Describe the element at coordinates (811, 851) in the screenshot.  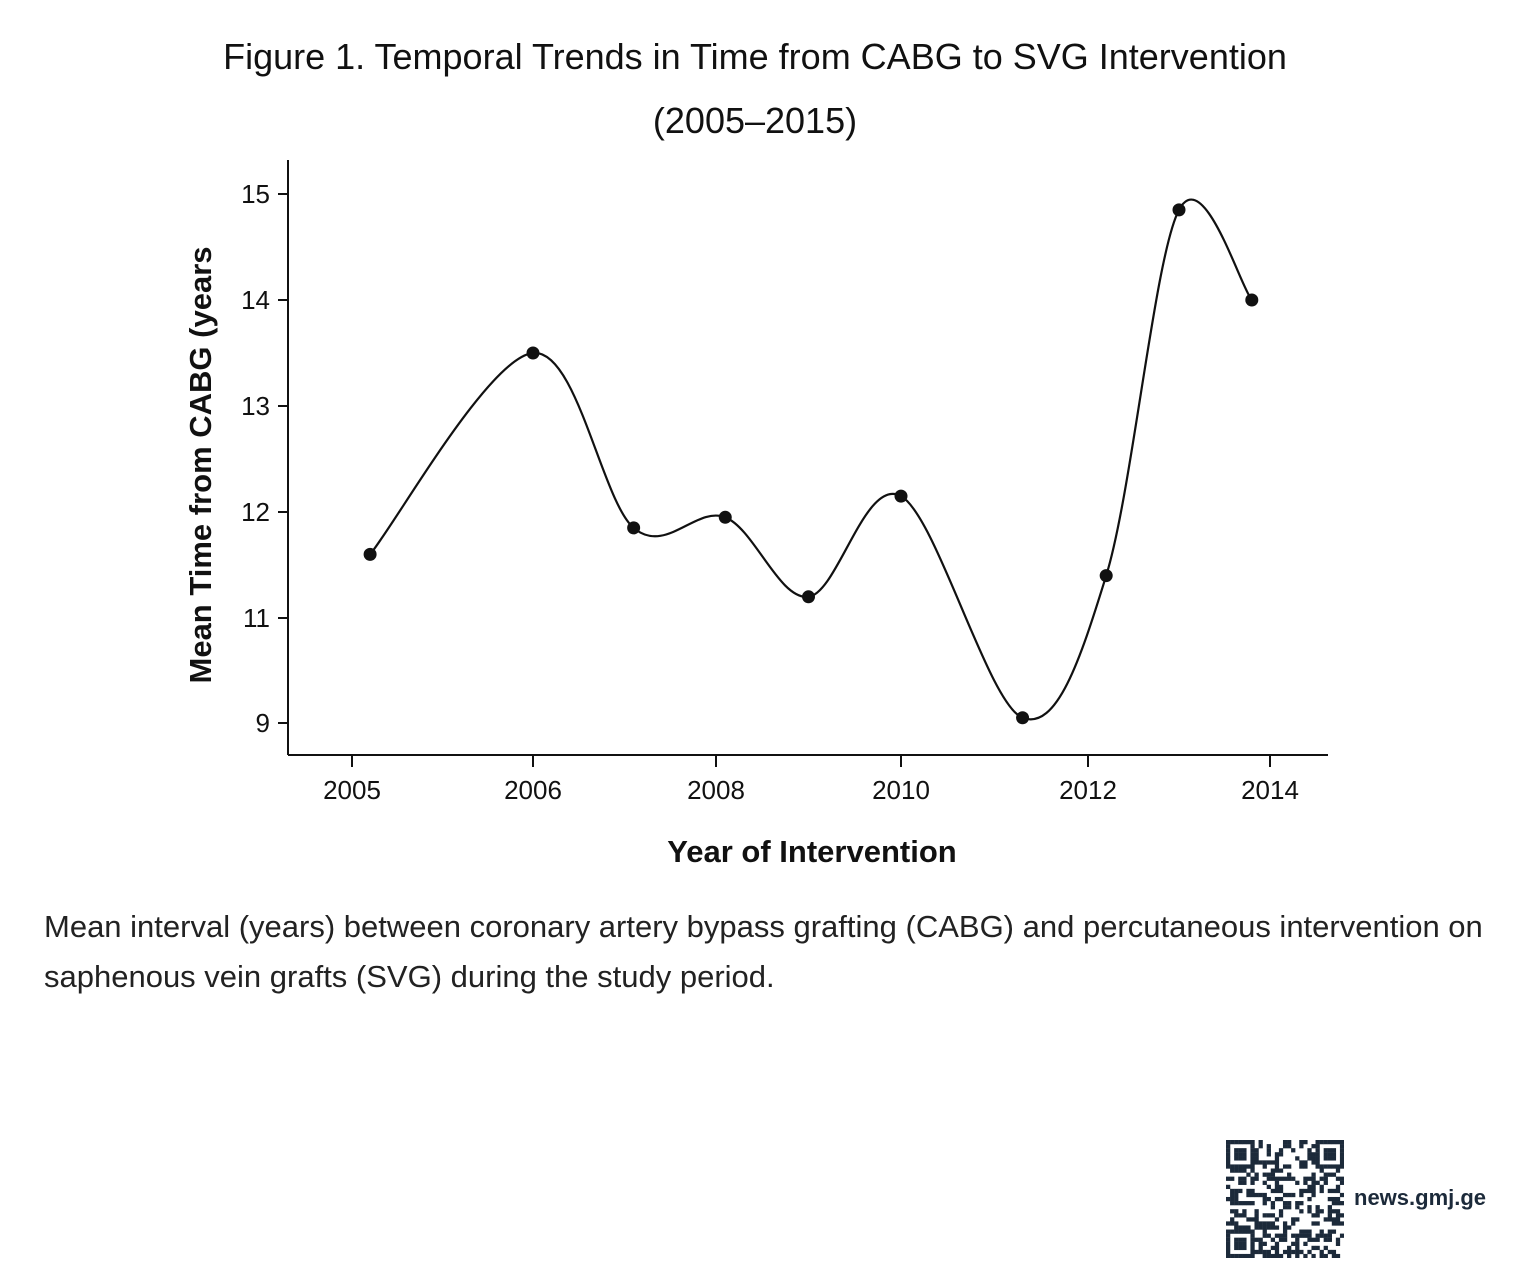
I see `x-axis-label: Year of Intervention` at that location.